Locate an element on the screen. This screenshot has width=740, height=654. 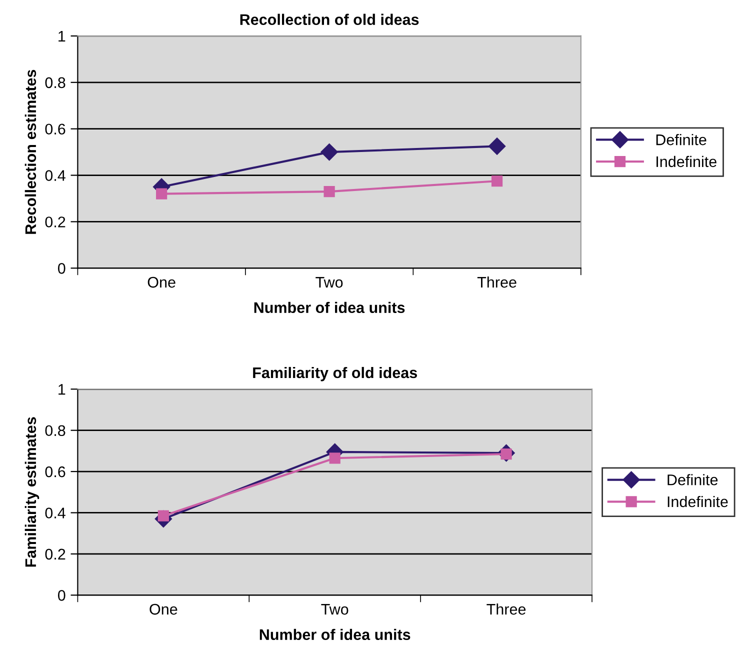
y-axis-title: Familiarity estimates is located at coordinates (32, 492).